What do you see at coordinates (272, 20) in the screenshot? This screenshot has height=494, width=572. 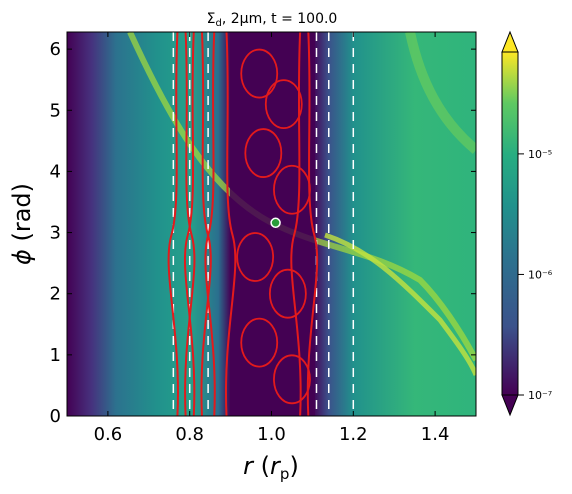 I see `chart-title: Σd, 2μm, t = 100.0` at bounding box center [272, 20].